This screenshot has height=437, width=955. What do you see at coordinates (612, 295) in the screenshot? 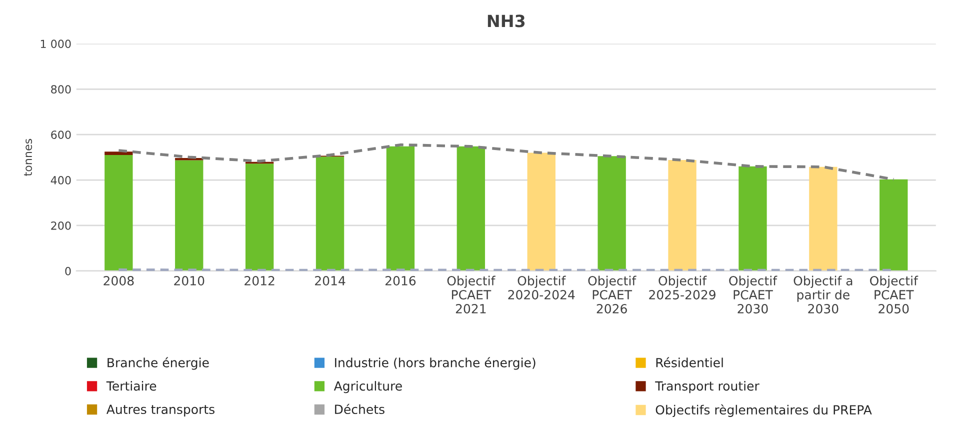
I see `x-tick-label: Objectif PCAET 2026` at bounding box center [612, 295].